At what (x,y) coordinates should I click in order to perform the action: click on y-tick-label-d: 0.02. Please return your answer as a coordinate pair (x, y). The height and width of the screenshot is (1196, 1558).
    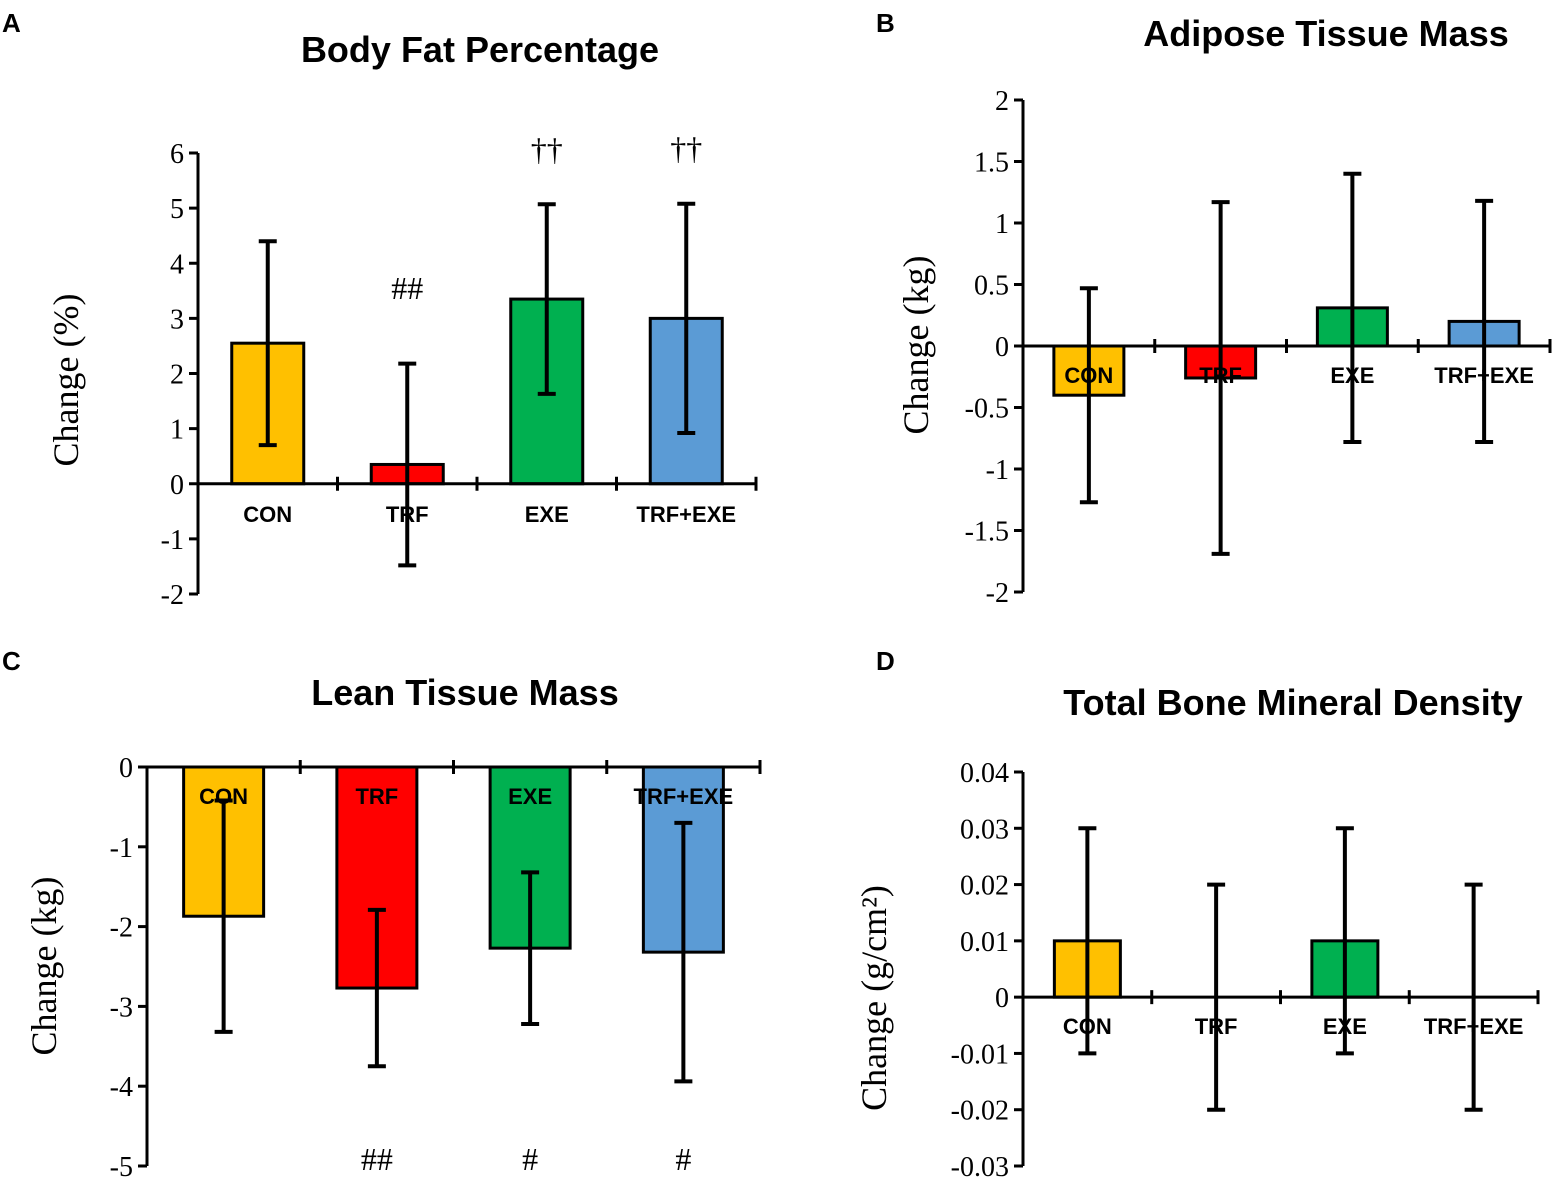
    Looking at the image, I should click on (984, 886).